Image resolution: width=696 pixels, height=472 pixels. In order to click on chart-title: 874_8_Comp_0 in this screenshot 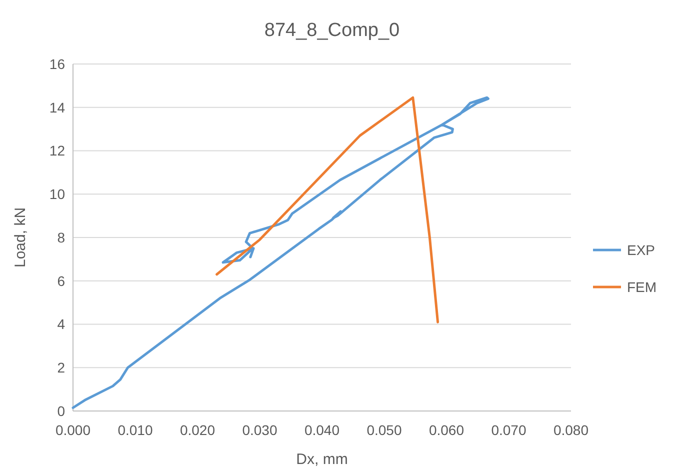, I will do `click(332, 30)`.